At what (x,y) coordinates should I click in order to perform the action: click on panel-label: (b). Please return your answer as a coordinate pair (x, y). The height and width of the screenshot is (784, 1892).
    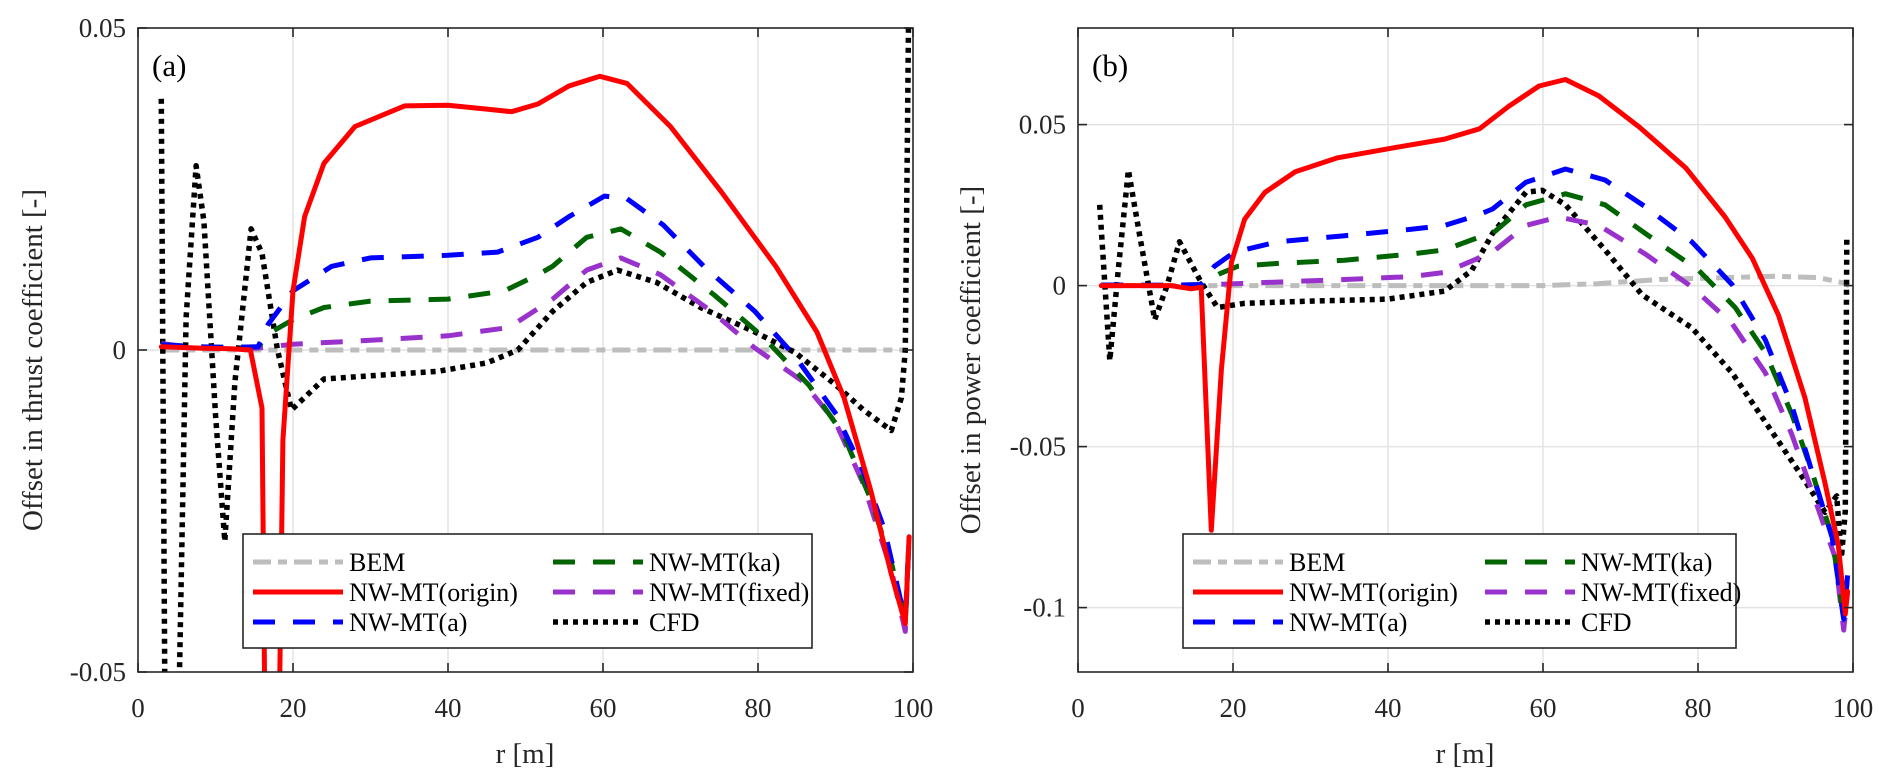
    Looking at the image, I should click on (1110, 65).